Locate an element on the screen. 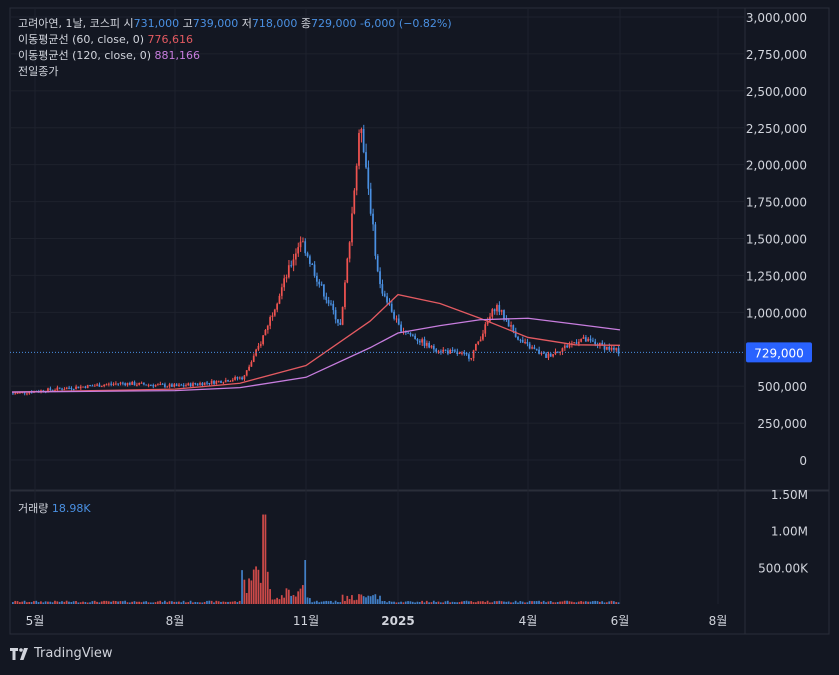  volume-legend: 거래량 18.98K is located at coordinates (54, 508).